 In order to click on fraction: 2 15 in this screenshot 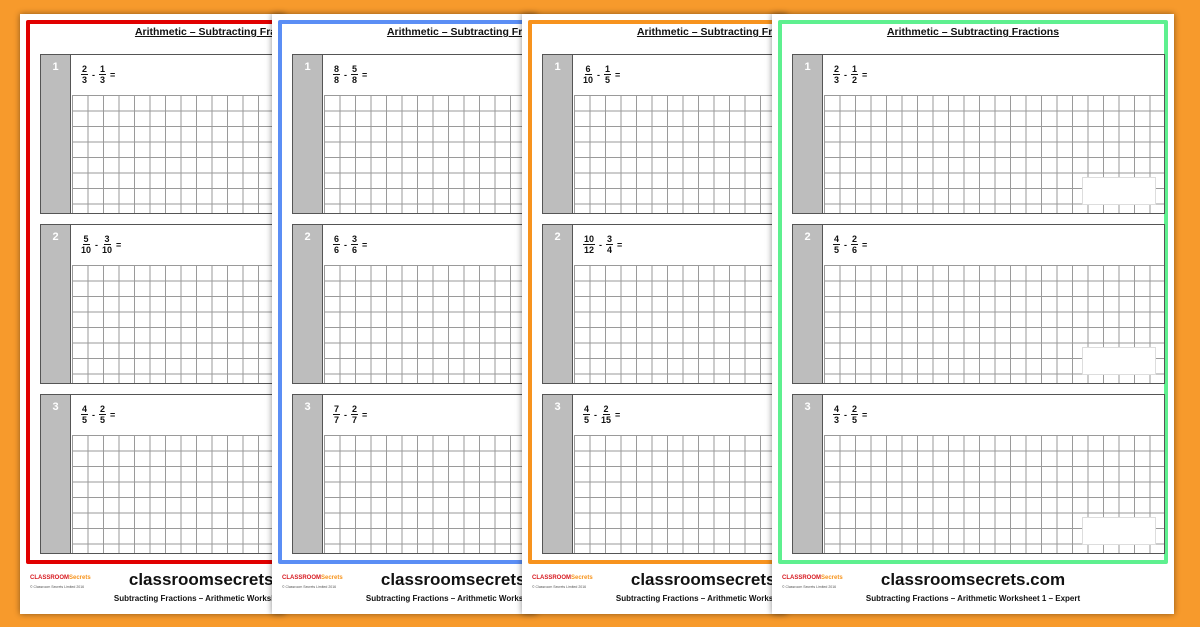, I will do `click(606, 414)`.